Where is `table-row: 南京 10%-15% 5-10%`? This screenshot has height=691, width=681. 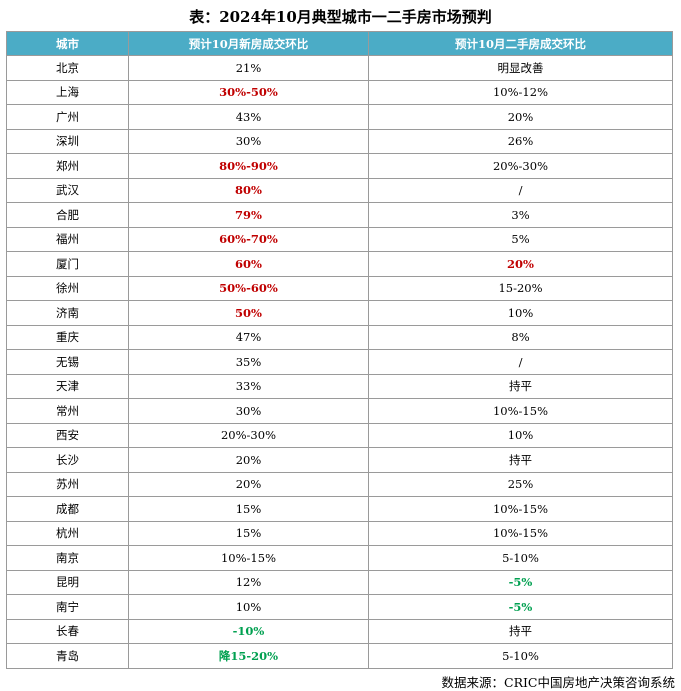
table-row: 南京 10%-15% 5-10% is located at coordinates (339, 558).